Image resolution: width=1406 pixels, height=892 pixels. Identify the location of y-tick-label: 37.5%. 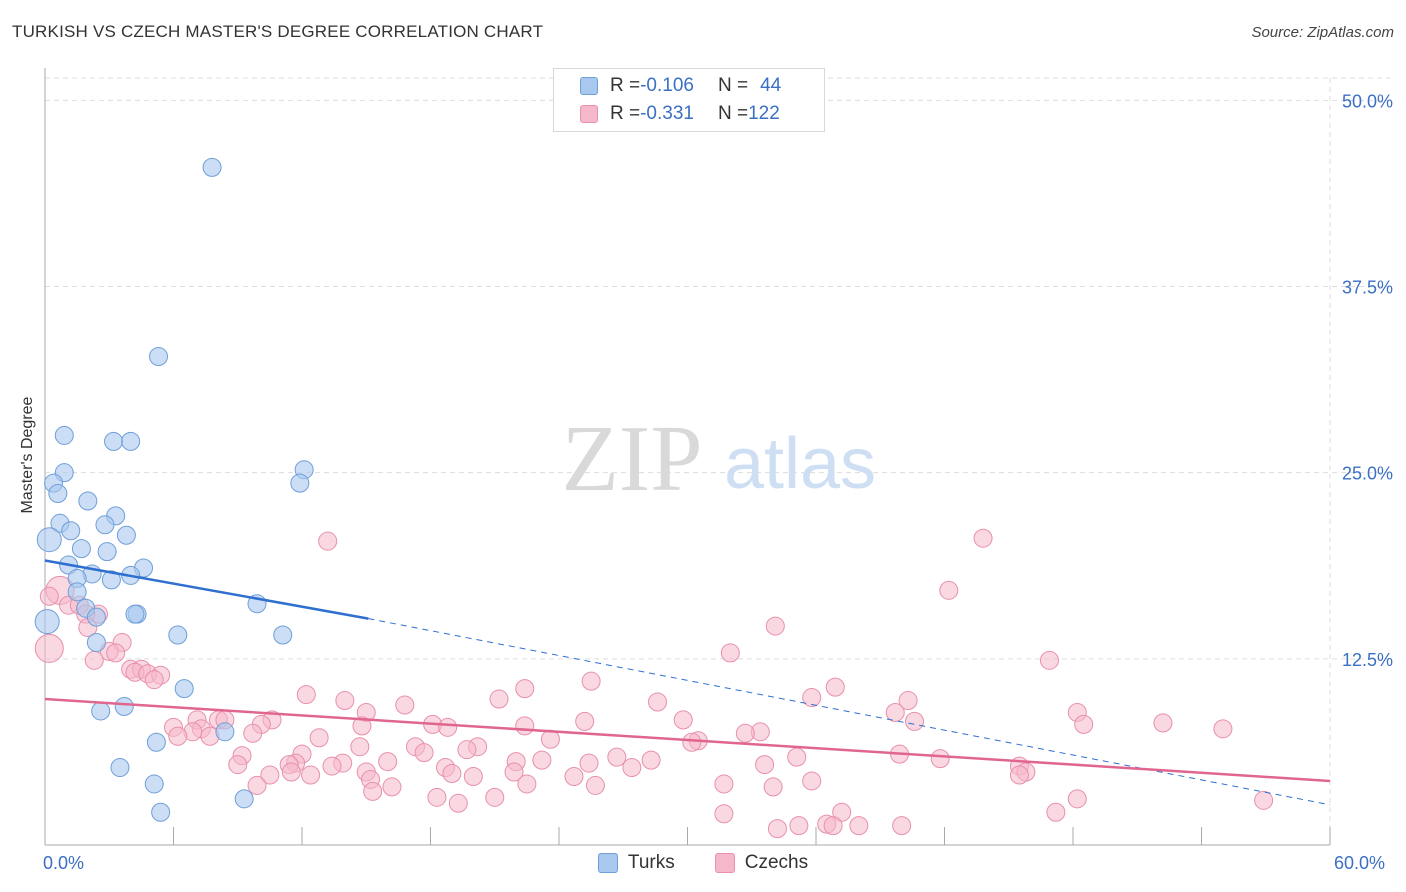
(1367, 288).